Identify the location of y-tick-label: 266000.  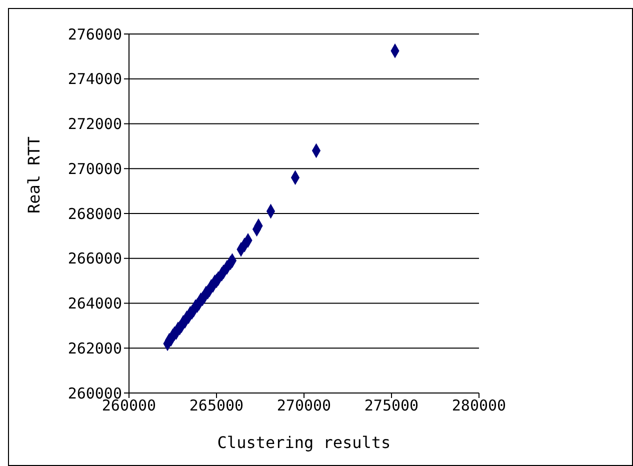
(95, 259).